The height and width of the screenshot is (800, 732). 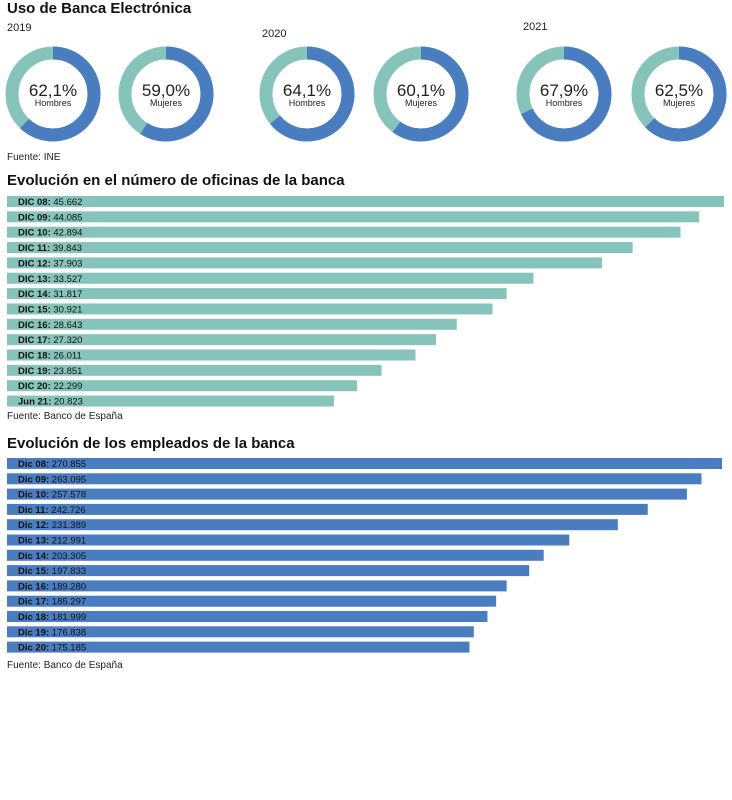 I want to click on bar-value: 175.185, so click(x=67, y=648).